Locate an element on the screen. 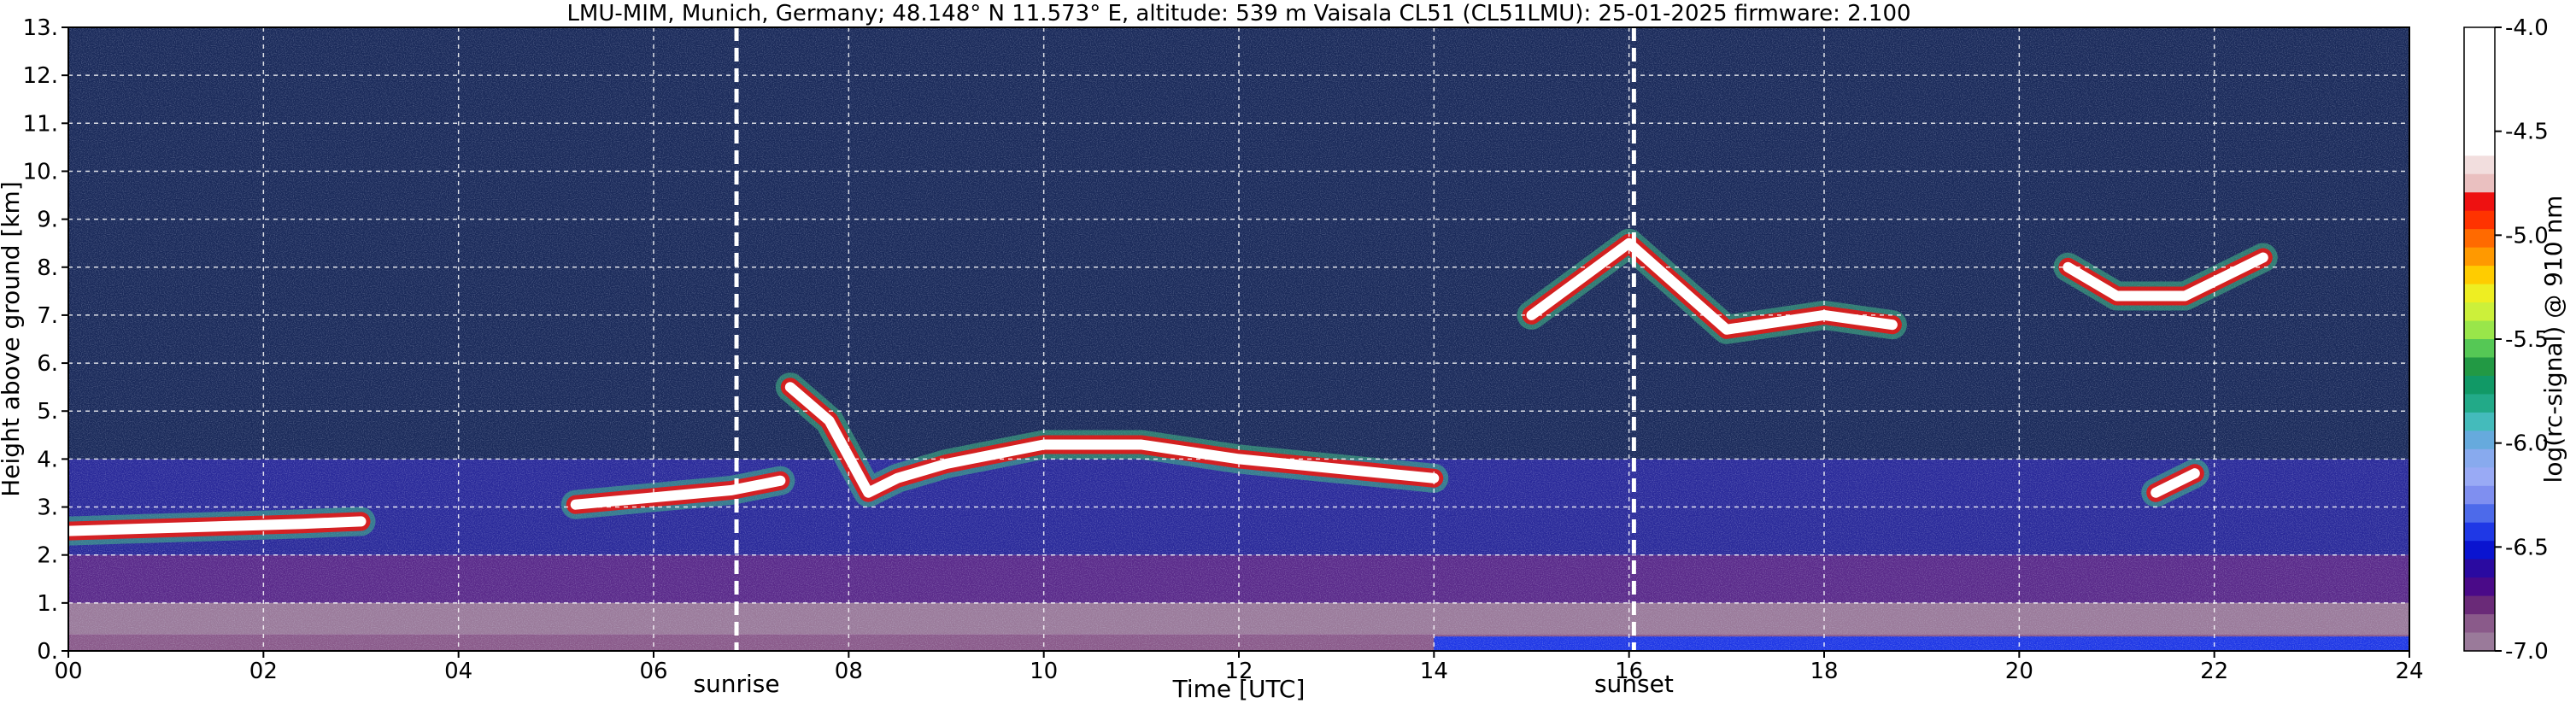 Image resolution: width=2576 pixels, height=709 pixels. y-tick-label: 0. is located at coordinates (47, 652).